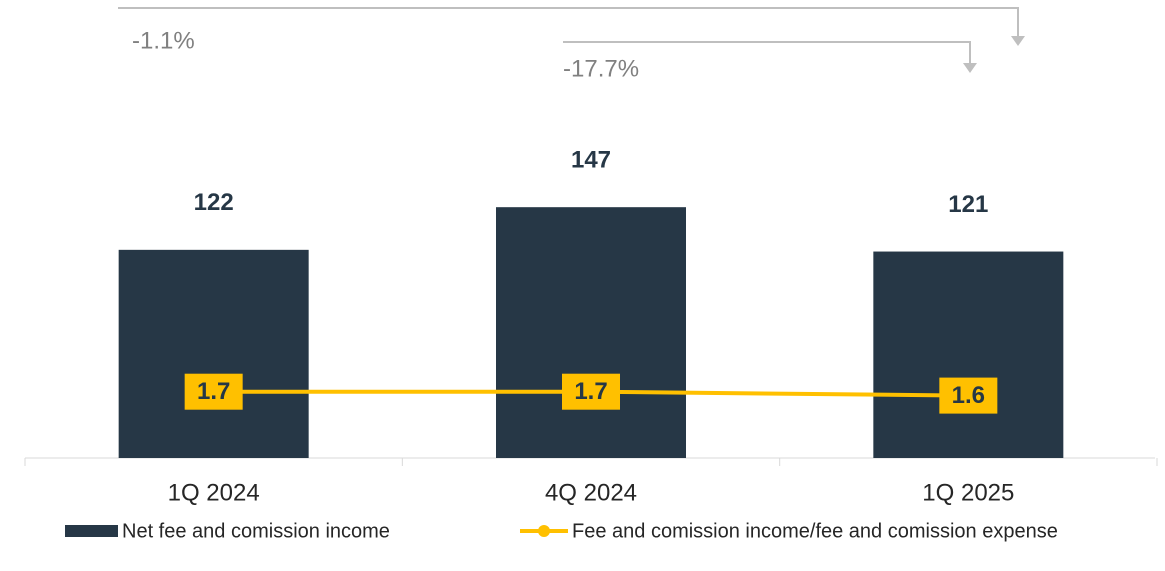  I want to click on x-tick-label: 4Q 2024, so click(591, 492).